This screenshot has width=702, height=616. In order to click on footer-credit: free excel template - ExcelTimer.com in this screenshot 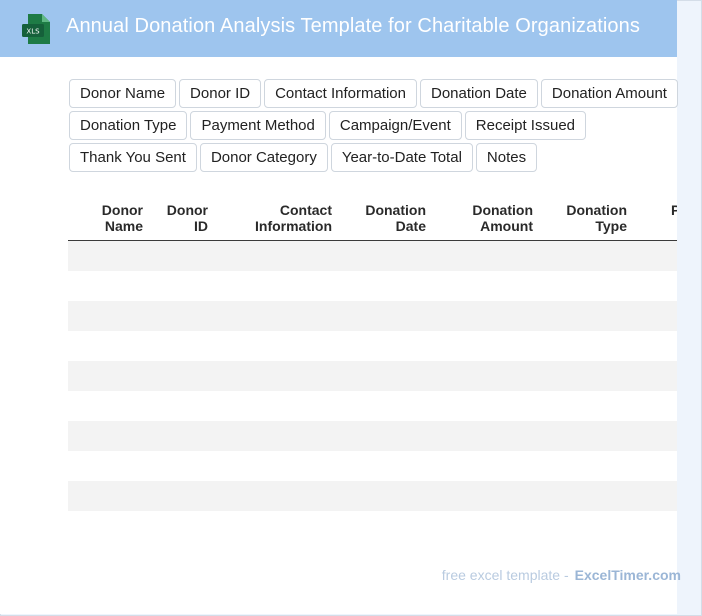, I will do `click(561, 575)`.